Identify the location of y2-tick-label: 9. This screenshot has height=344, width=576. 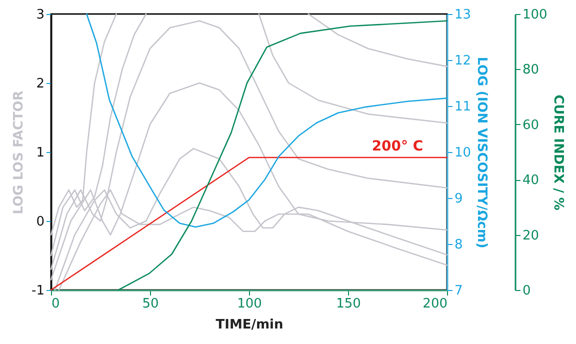
(458, 199).